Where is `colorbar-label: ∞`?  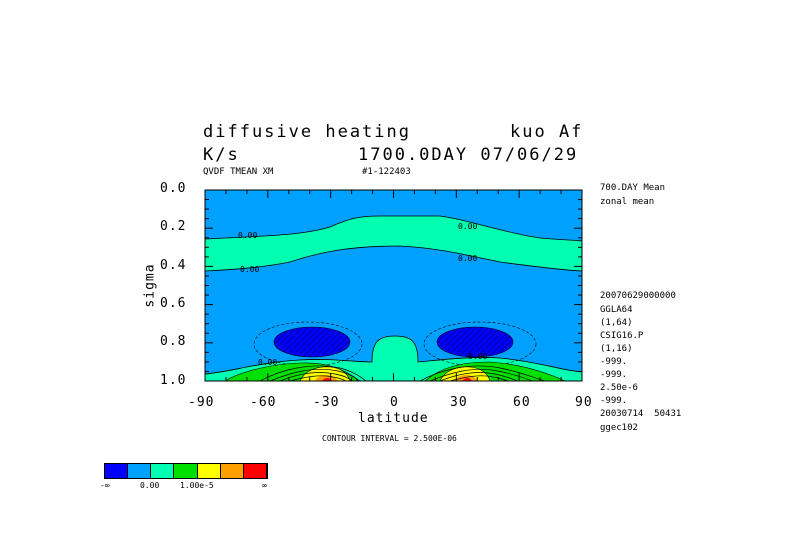
colorbar-label: ∞ is located at coordinates (264, 485).